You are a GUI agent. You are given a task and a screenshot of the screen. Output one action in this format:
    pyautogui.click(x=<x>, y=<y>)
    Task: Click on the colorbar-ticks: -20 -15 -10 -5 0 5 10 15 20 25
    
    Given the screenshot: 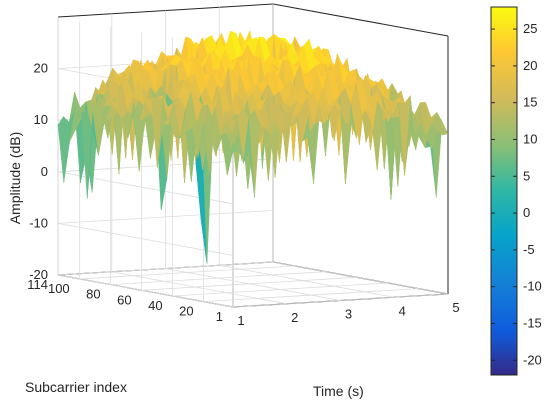 What is the action you would take?
    pyautogui.click(x=516, y=194)
    